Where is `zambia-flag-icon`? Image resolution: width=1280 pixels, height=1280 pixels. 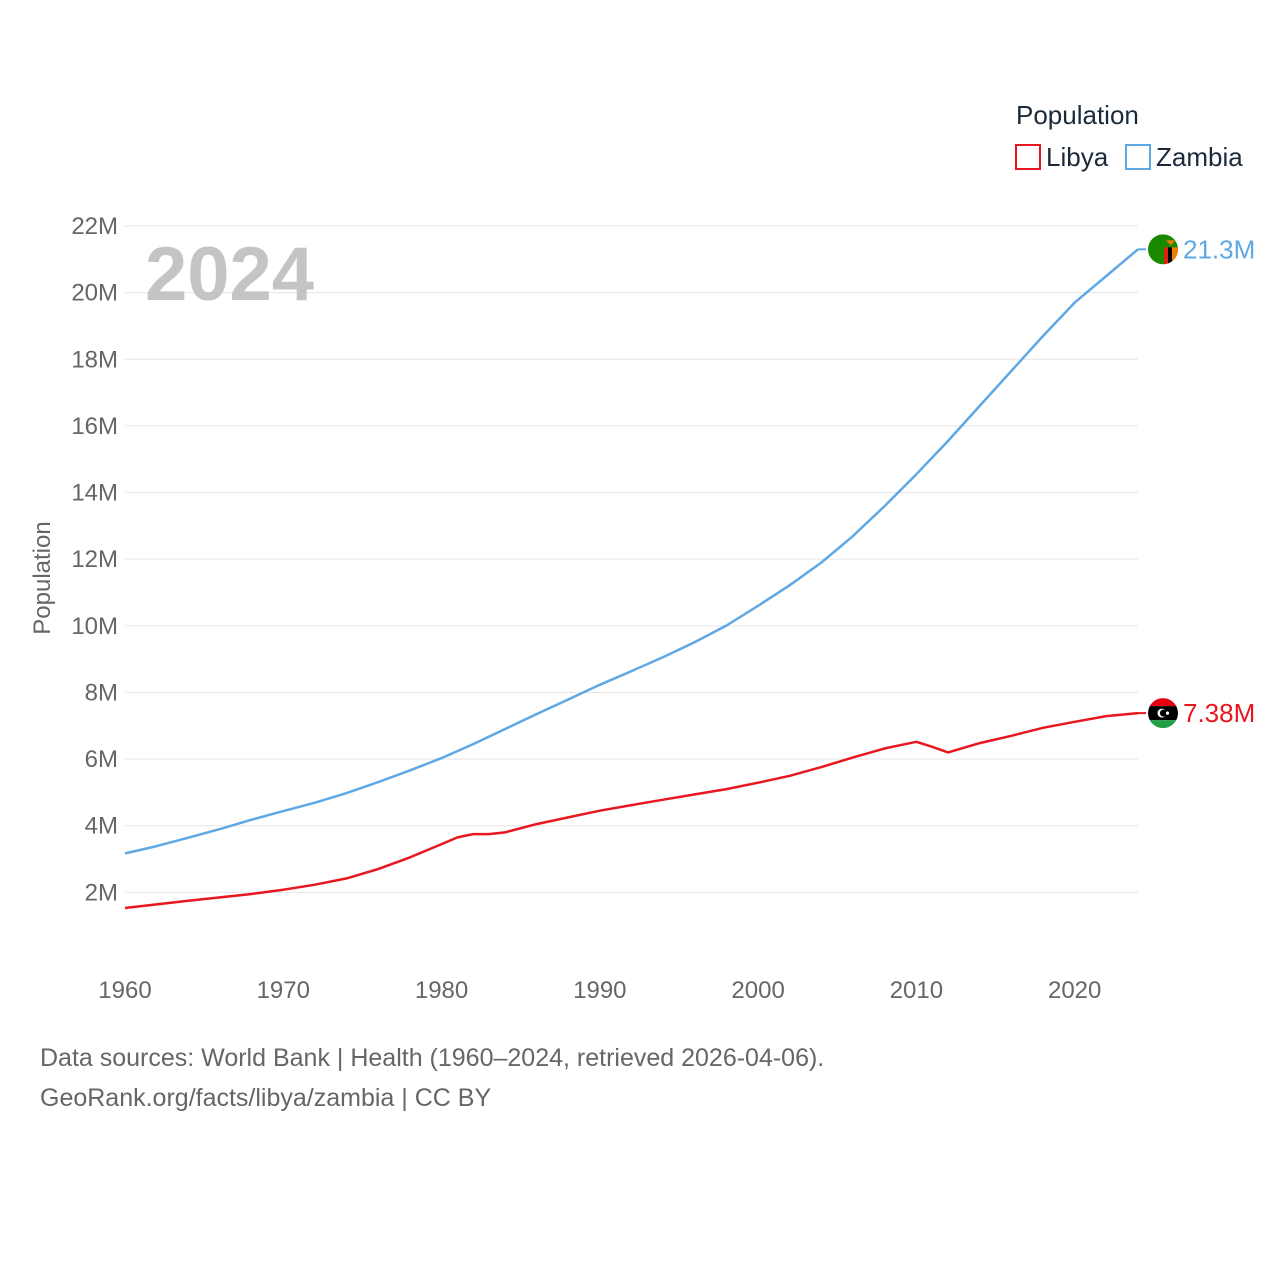
zambia-flag-icon is located at coordinates (1163, 249).